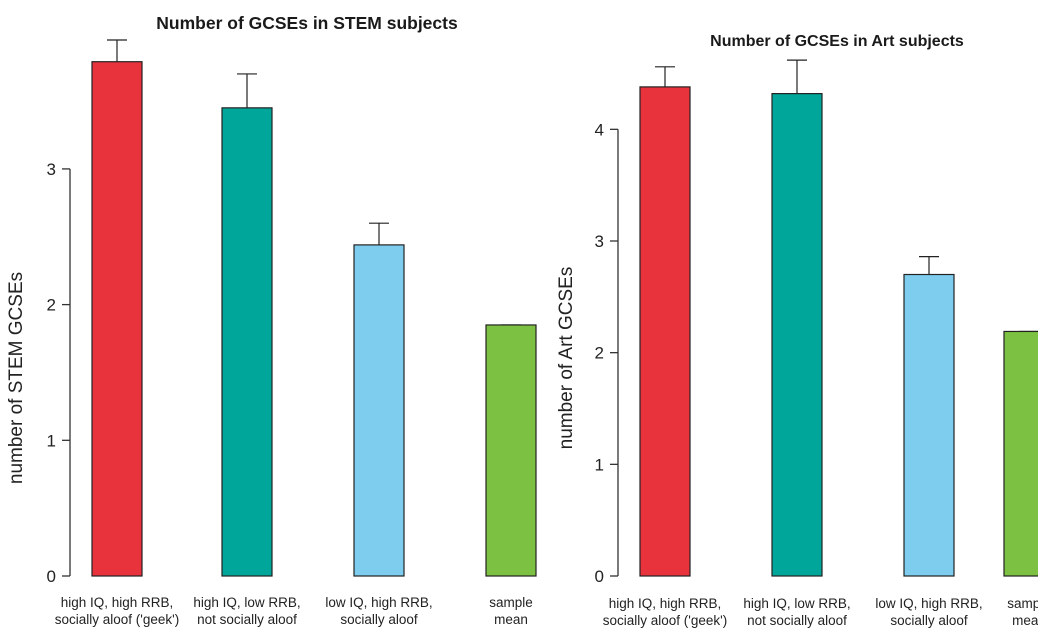 The image size is (1038, 629). Describe the element at coordinates (566, 358) in the screenshot. I see `y-axis-label: number of Art GCSEs` at that location.